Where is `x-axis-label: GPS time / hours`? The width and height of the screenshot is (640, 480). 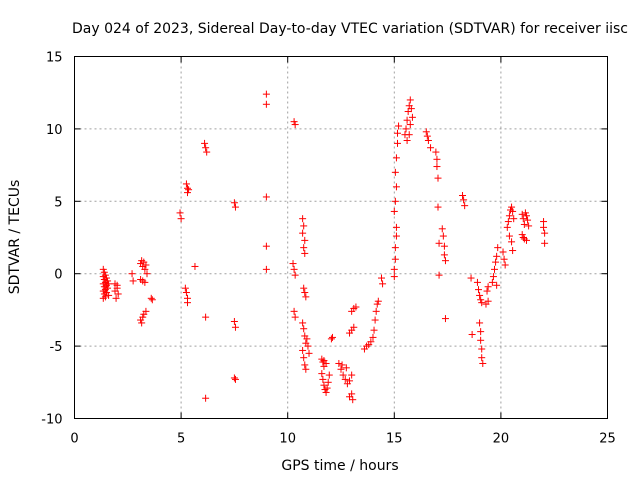
x-axis-label: GPS time / hours is located at coordinates (339, 466).